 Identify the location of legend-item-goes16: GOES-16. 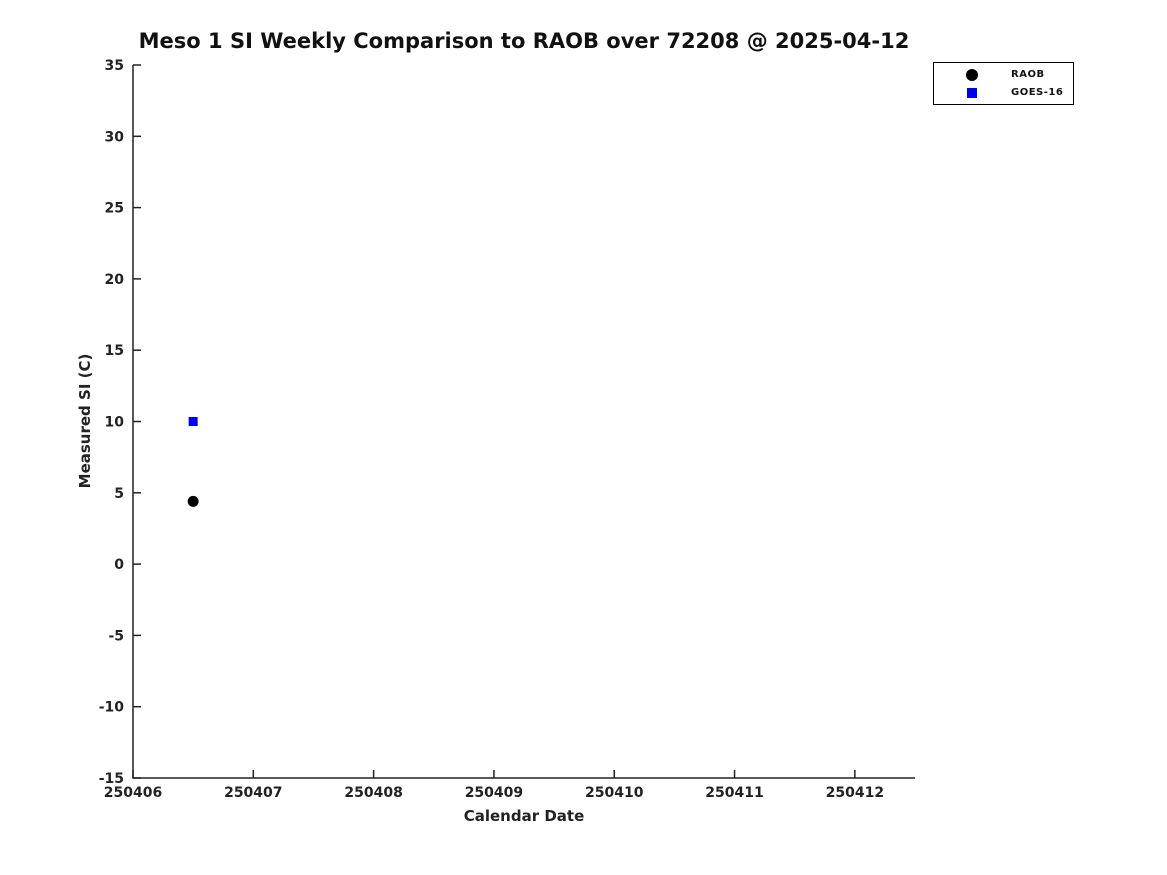
(1003, 93).